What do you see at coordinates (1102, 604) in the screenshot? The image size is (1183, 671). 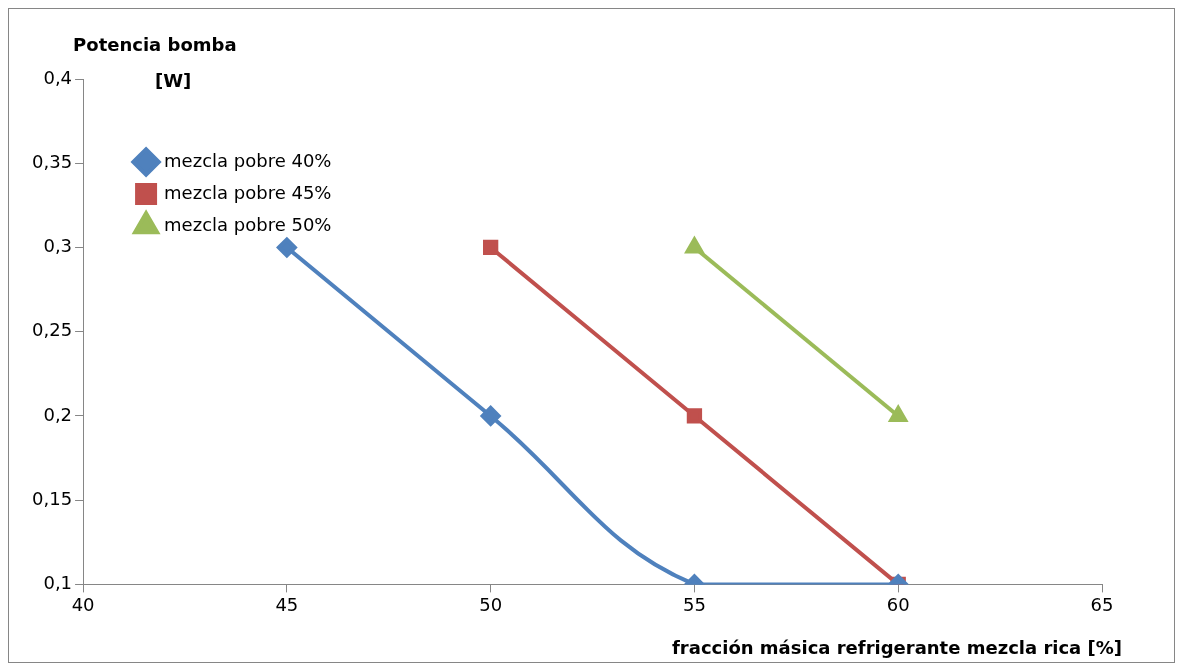 I see `x-tick-label: 65` at bounding box center [1102, 604].